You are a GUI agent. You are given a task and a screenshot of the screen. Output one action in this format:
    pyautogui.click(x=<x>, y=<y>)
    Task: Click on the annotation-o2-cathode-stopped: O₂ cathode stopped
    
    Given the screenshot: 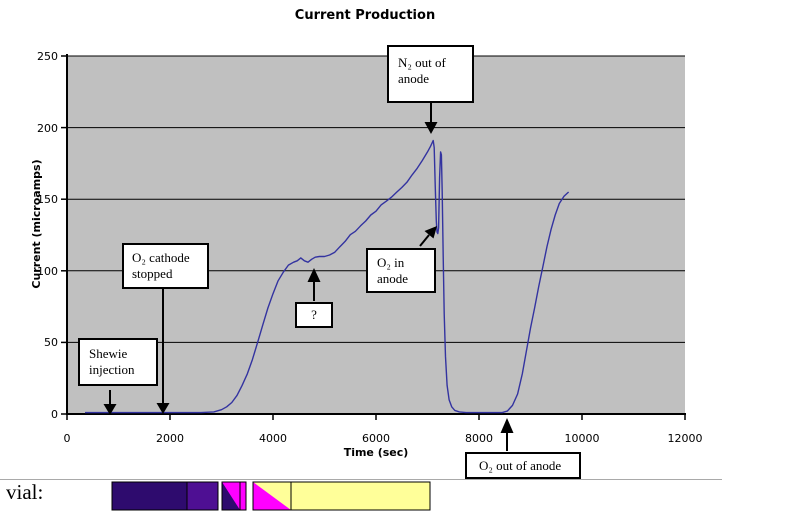 What is the action you would take?
    pyautogui.click(x=165, y=266)
    